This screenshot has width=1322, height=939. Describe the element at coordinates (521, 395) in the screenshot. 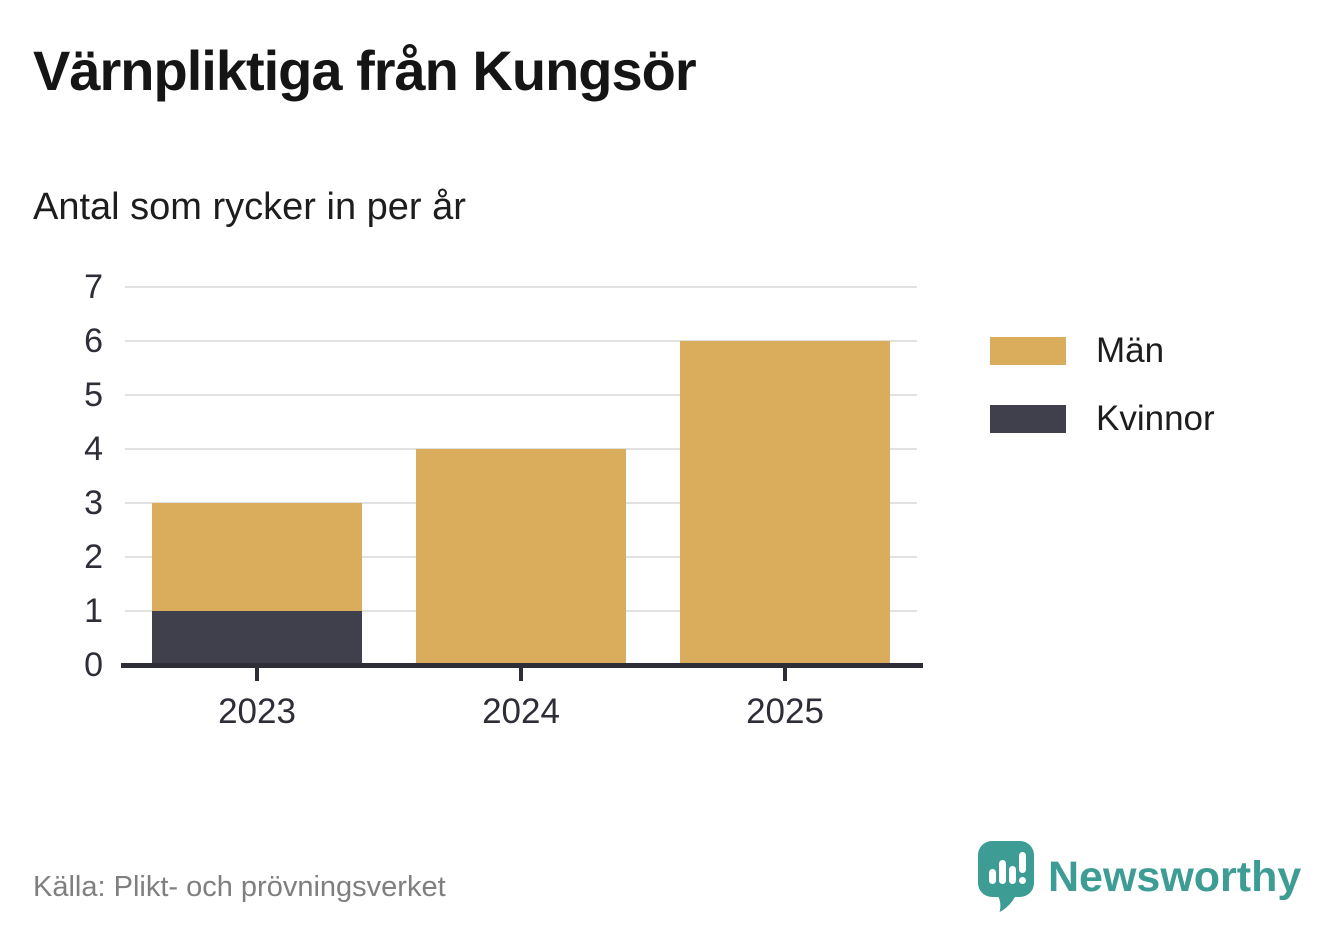

I see `gridline-y5` at that location.